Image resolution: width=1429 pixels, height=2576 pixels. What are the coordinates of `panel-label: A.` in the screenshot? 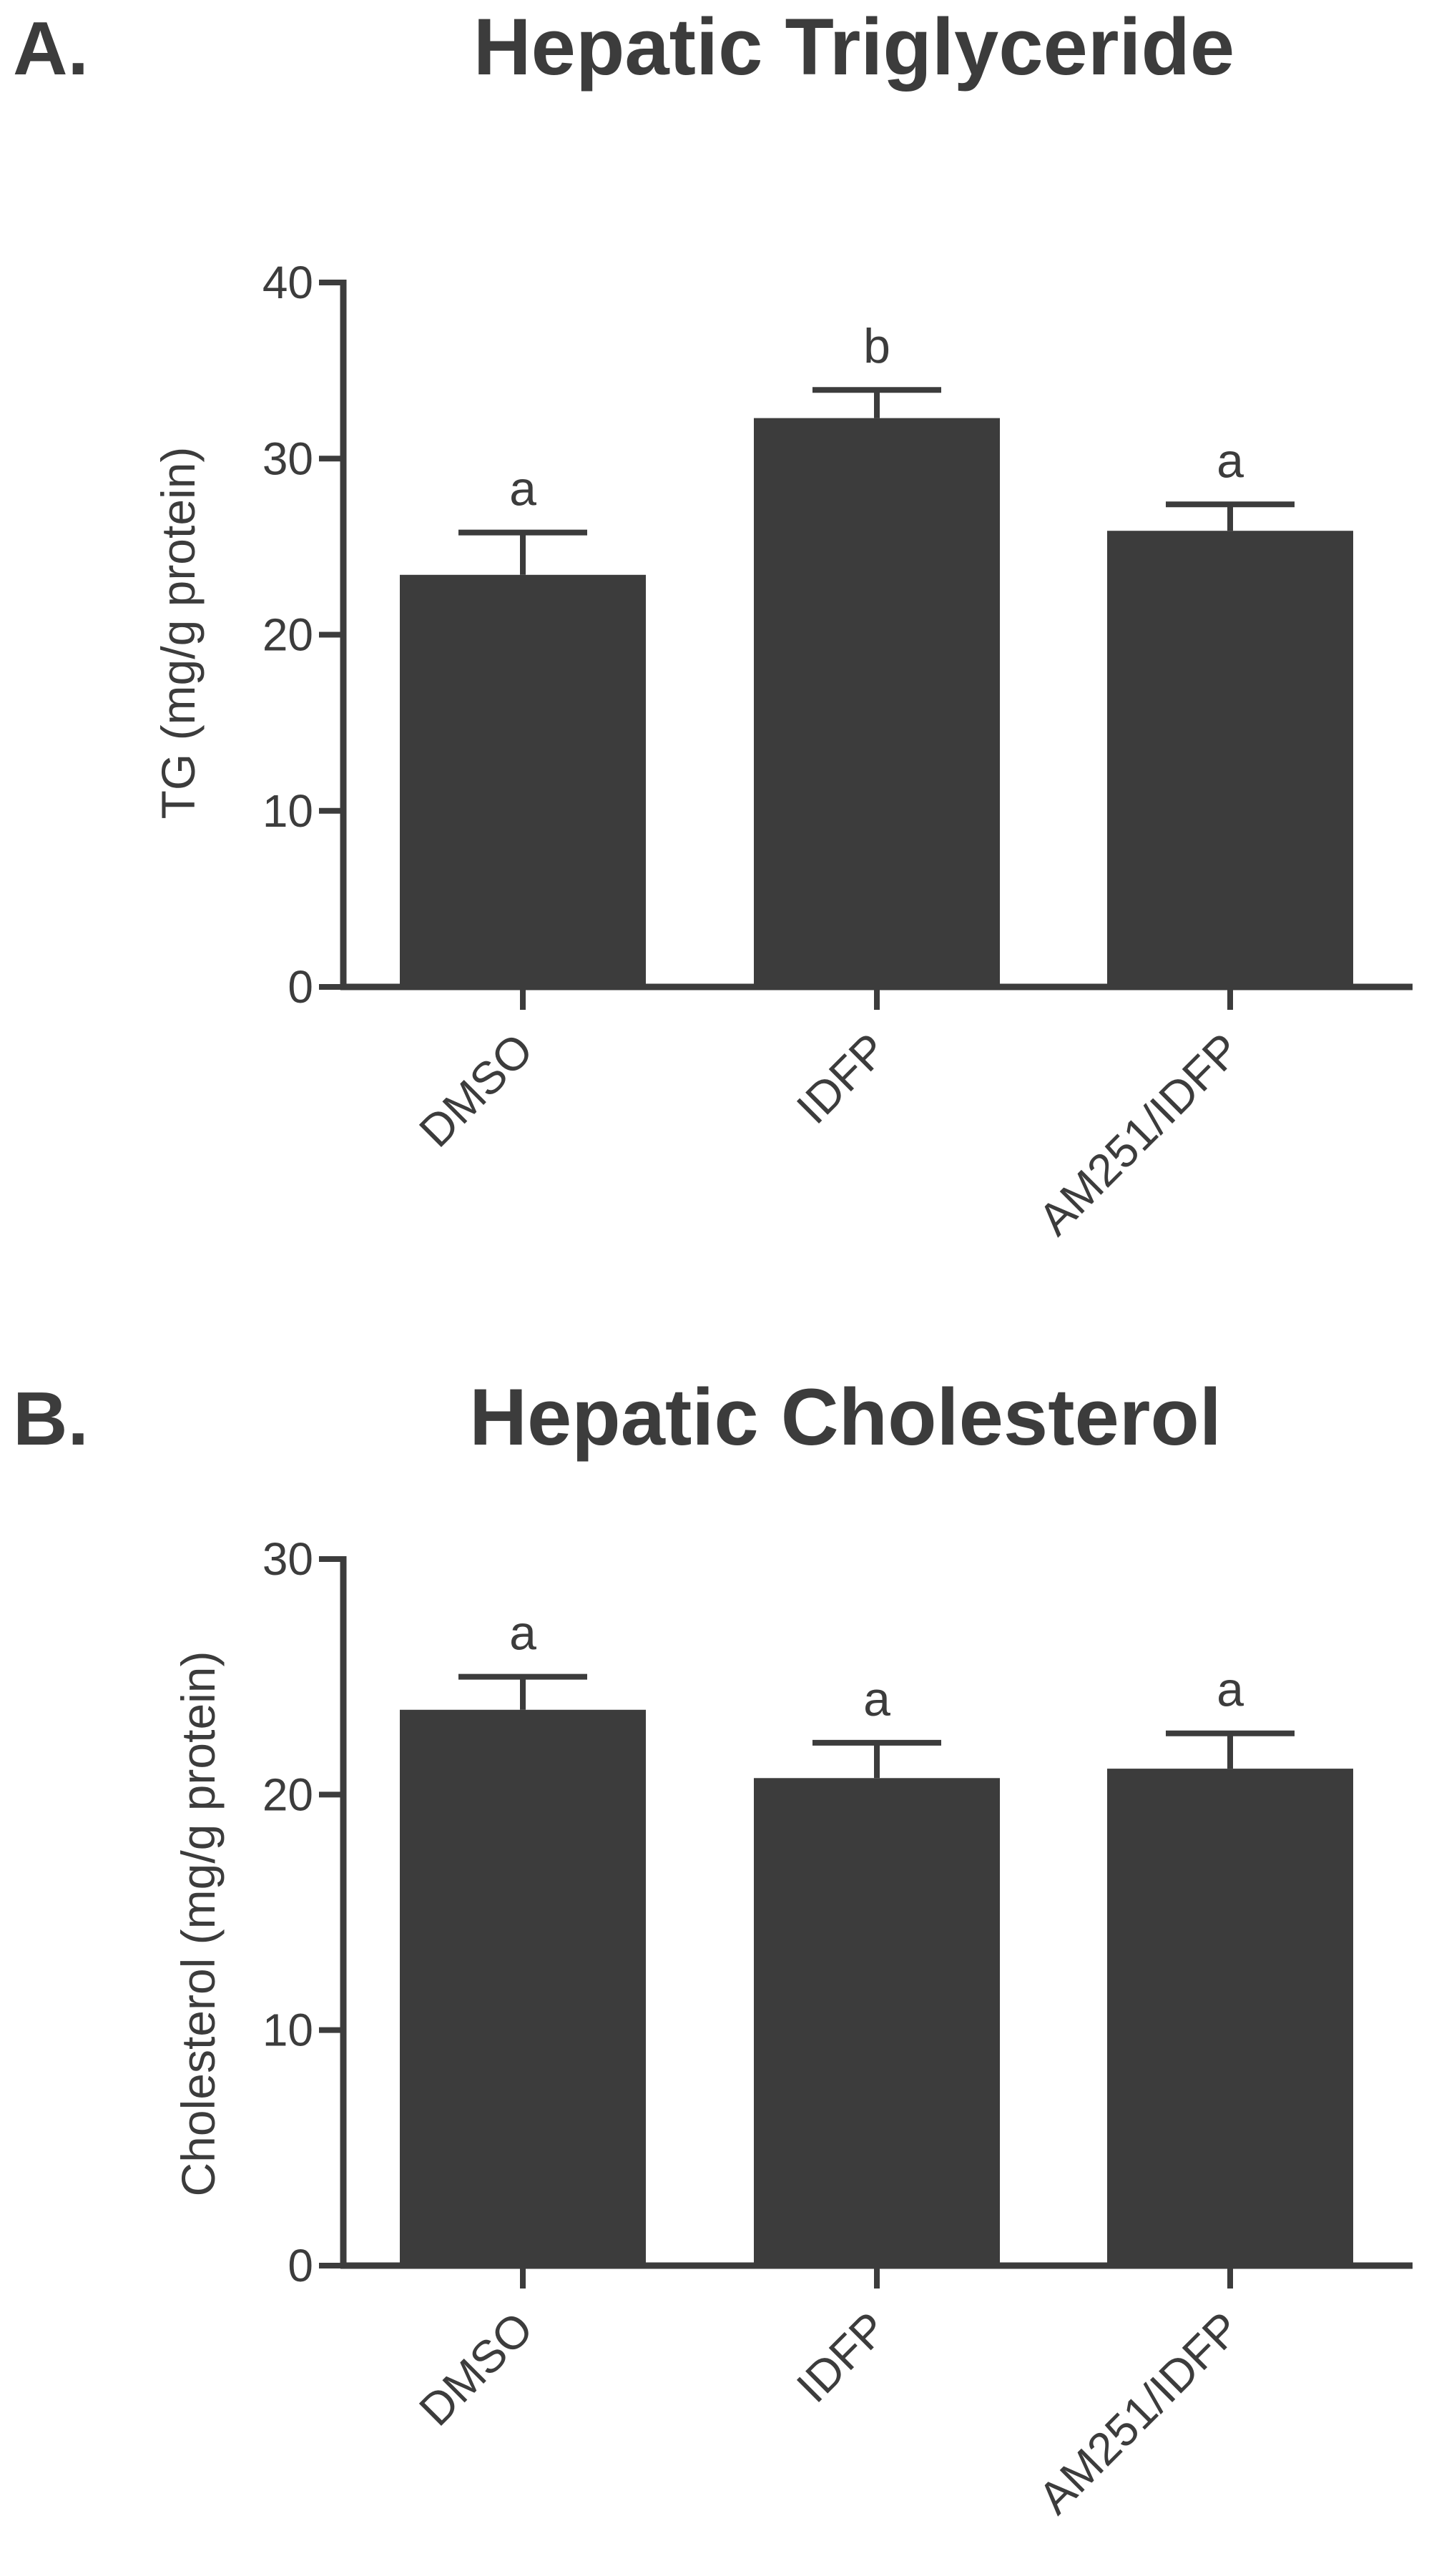 It's located at (51, 48).